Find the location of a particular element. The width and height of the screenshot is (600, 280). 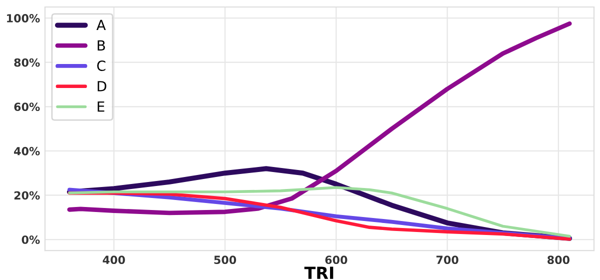

y-tick-label: 20% is located at coordinates (27, 195).